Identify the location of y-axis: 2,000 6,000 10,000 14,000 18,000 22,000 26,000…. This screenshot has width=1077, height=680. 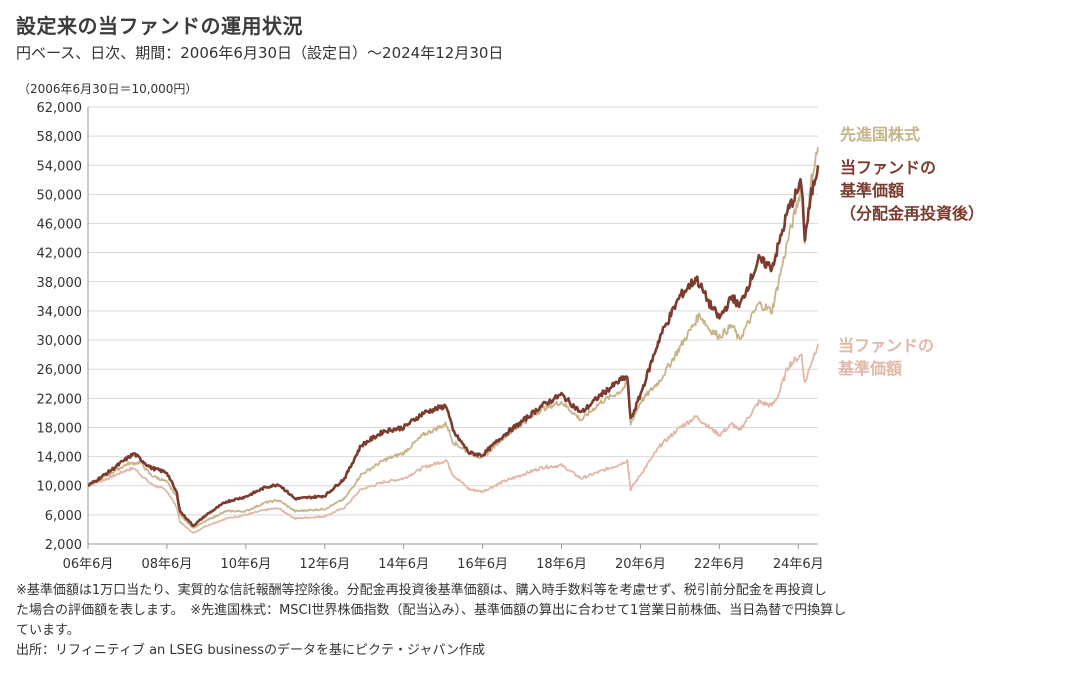
(63, 327).